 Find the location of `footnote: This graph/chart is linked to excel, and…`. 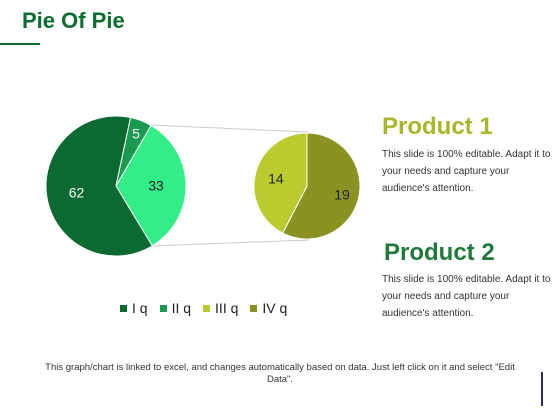

footnote: This graph/chart is linked to excel, and… is located at coordinates (280, 373).